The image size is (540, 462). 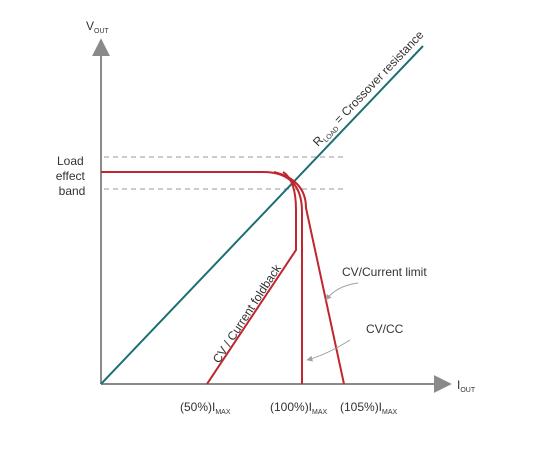 What do you see at coordinates (205, 408) in the screenshot?
I see `x-tick-label: (50%)IMAX` at bounding box center [205, 408].